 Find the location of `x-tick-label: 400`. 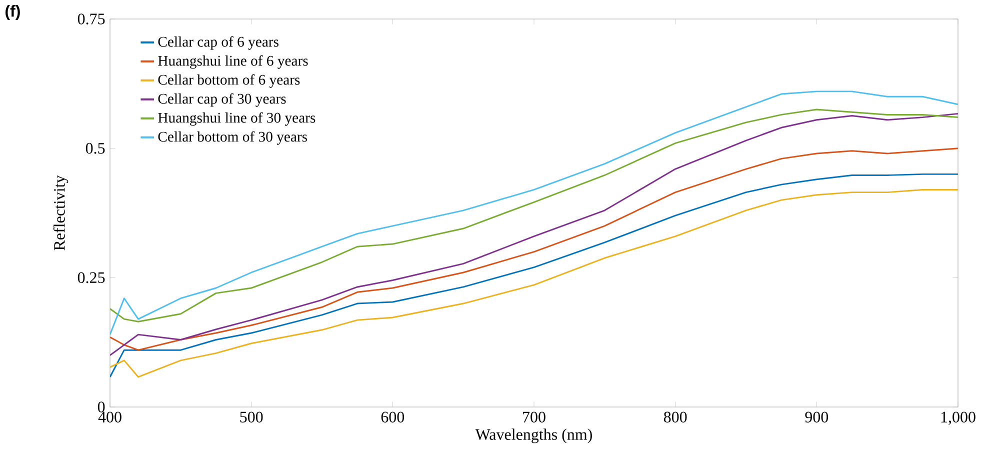

x-tick-label: 400 is located at coordinates (110, 417).